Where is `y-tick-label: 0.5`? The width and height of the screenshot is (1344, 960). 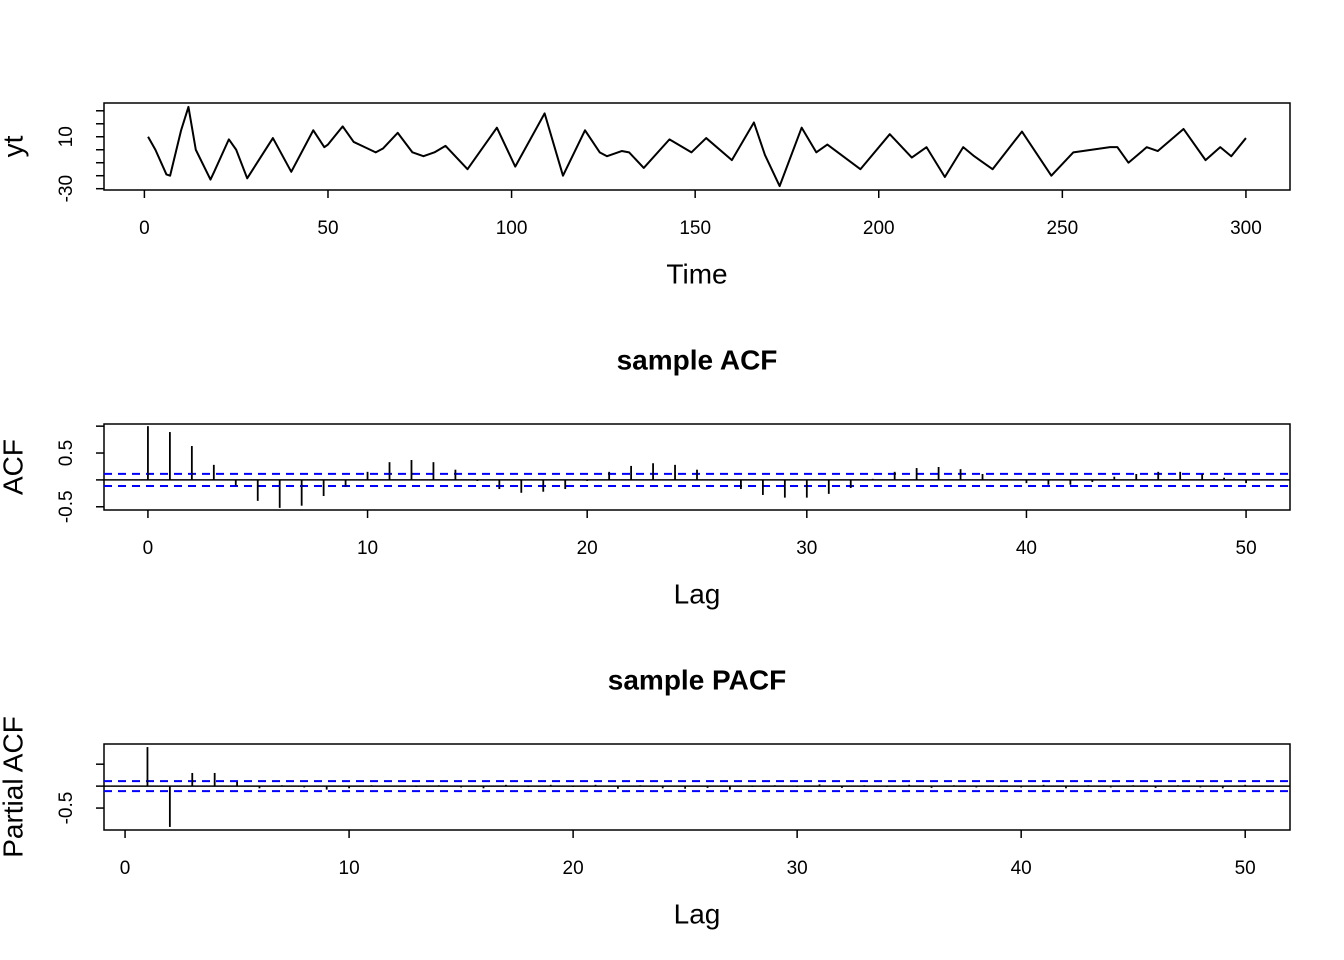
y-tick-label: 0.5 is located at coordinates (66, 453).